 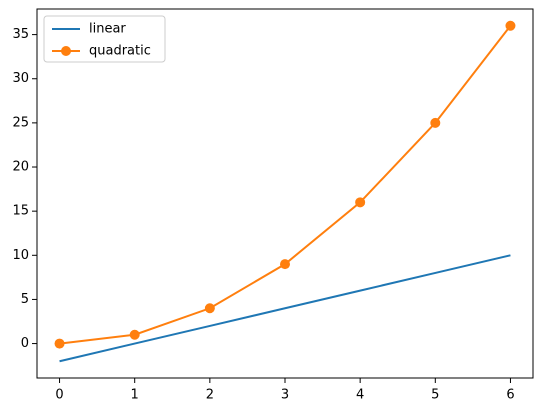 I want to click on x-tick-label: 3, so click(x=285, y=395).